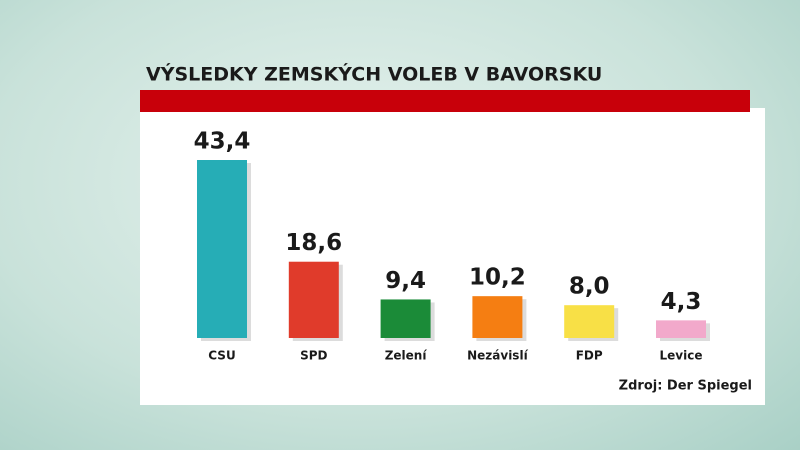 The image size is (800, 450). What do you see at coordinates (681, 356) in the screenshot?
I see `x-tick-label: Levice` at bounding box center [681, 356].